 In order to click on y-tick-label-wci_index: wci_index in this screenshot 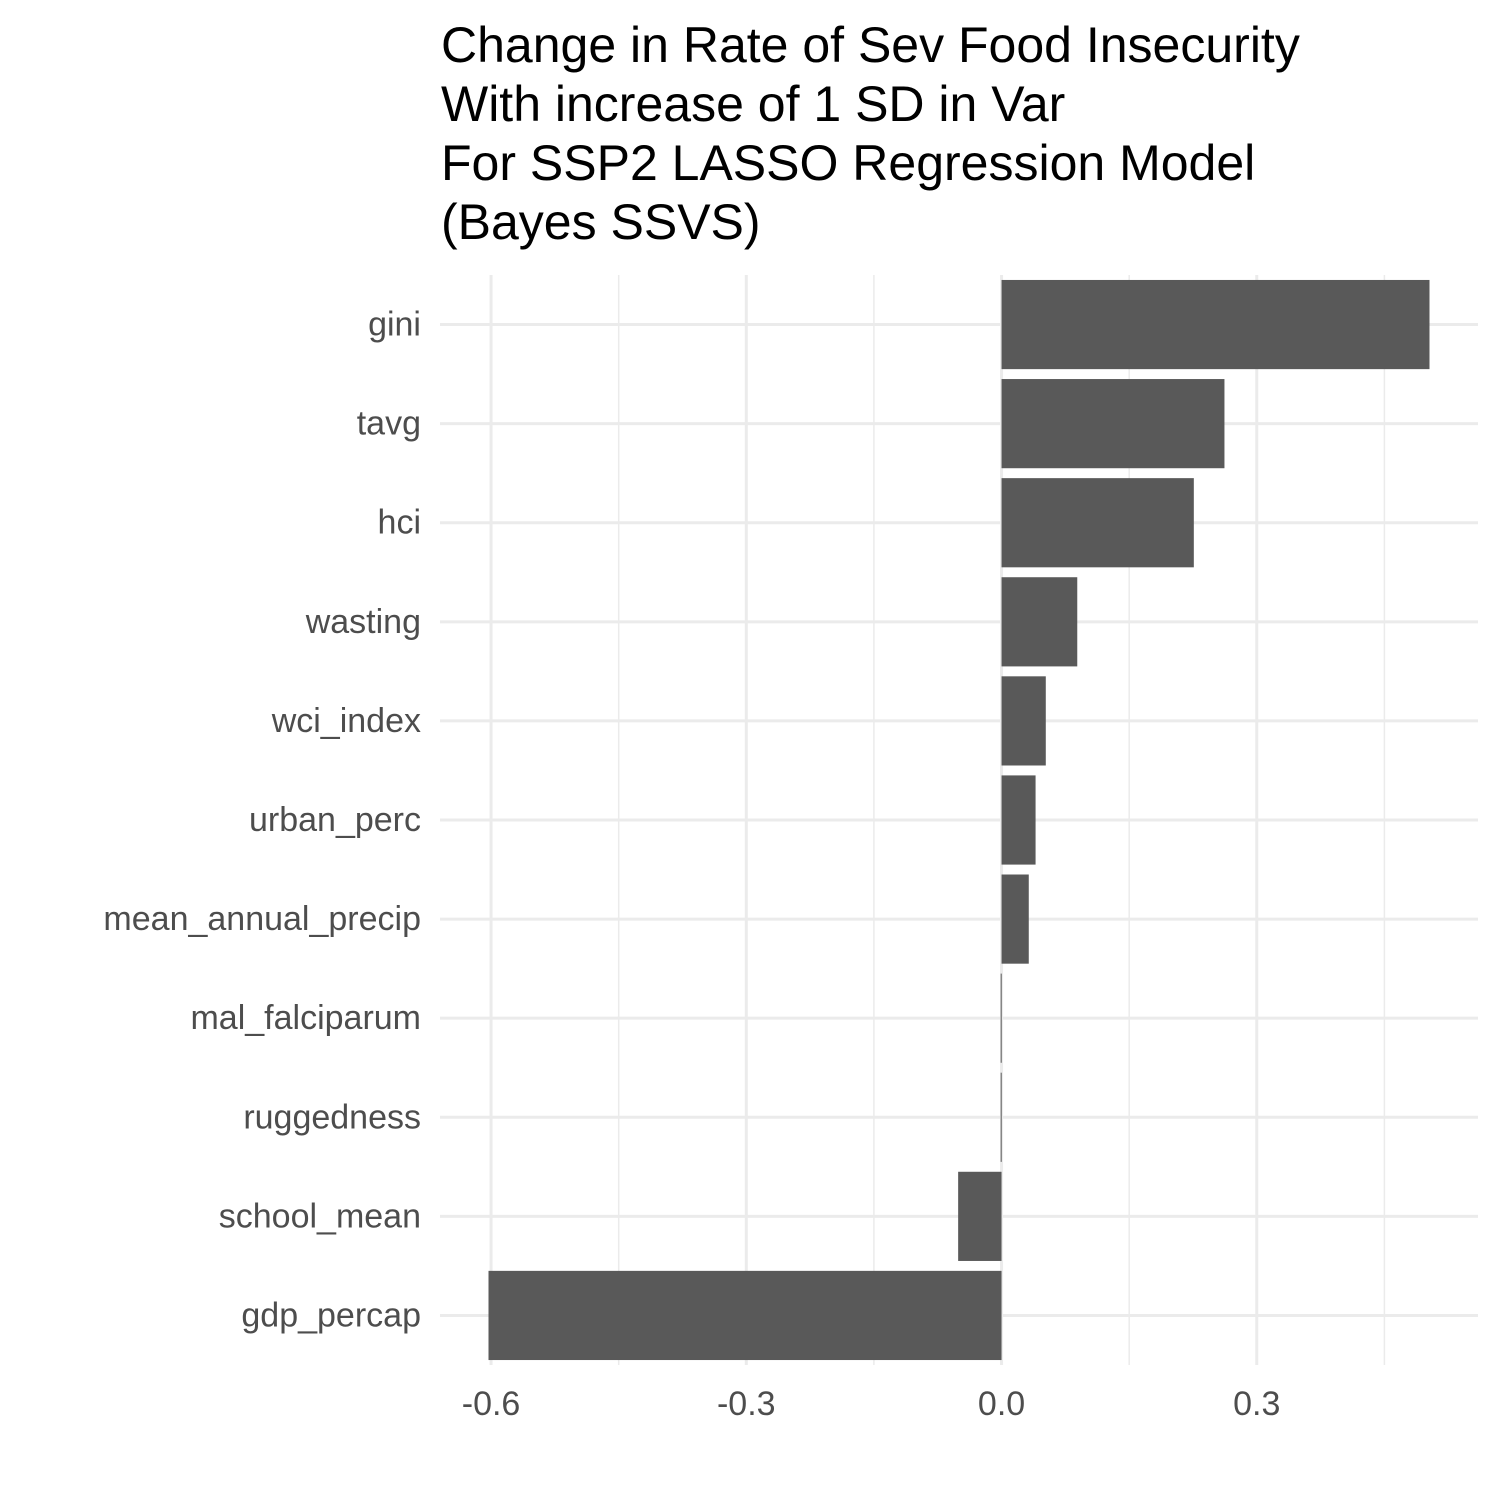, I will do `click(346, 721)`.